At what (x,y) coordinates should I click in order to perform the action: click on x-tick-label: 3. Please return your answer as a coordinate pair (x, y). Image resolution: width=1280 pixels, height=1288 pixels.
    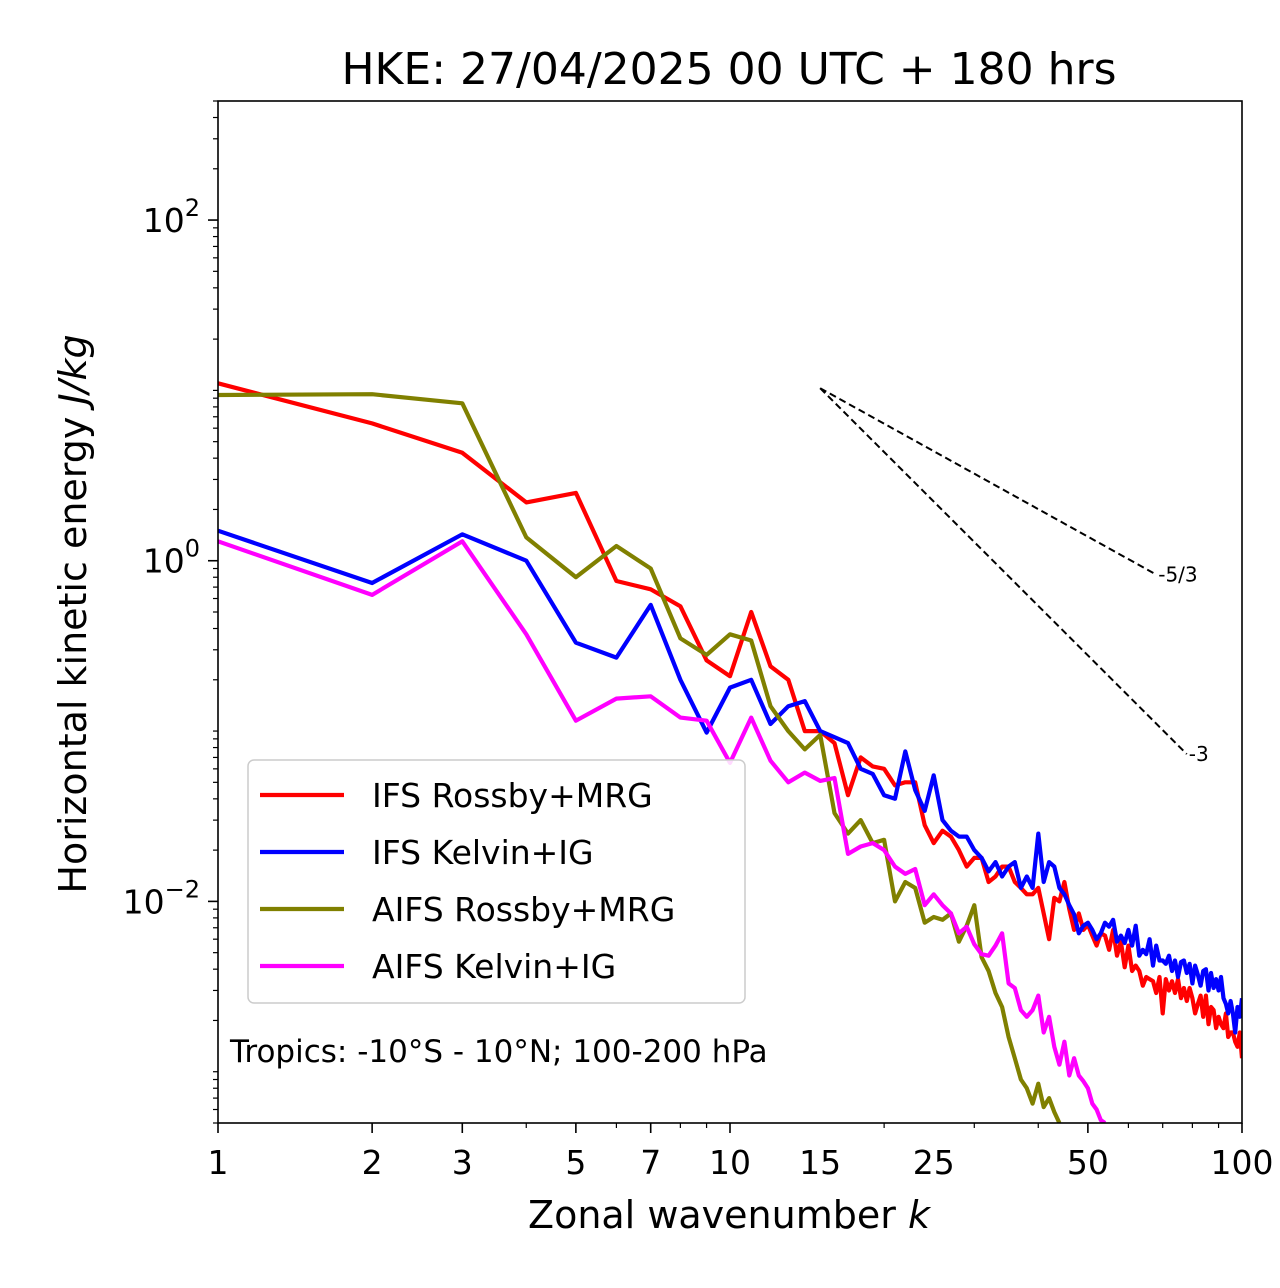
    Looking at the image, I should click on (462, 1162).